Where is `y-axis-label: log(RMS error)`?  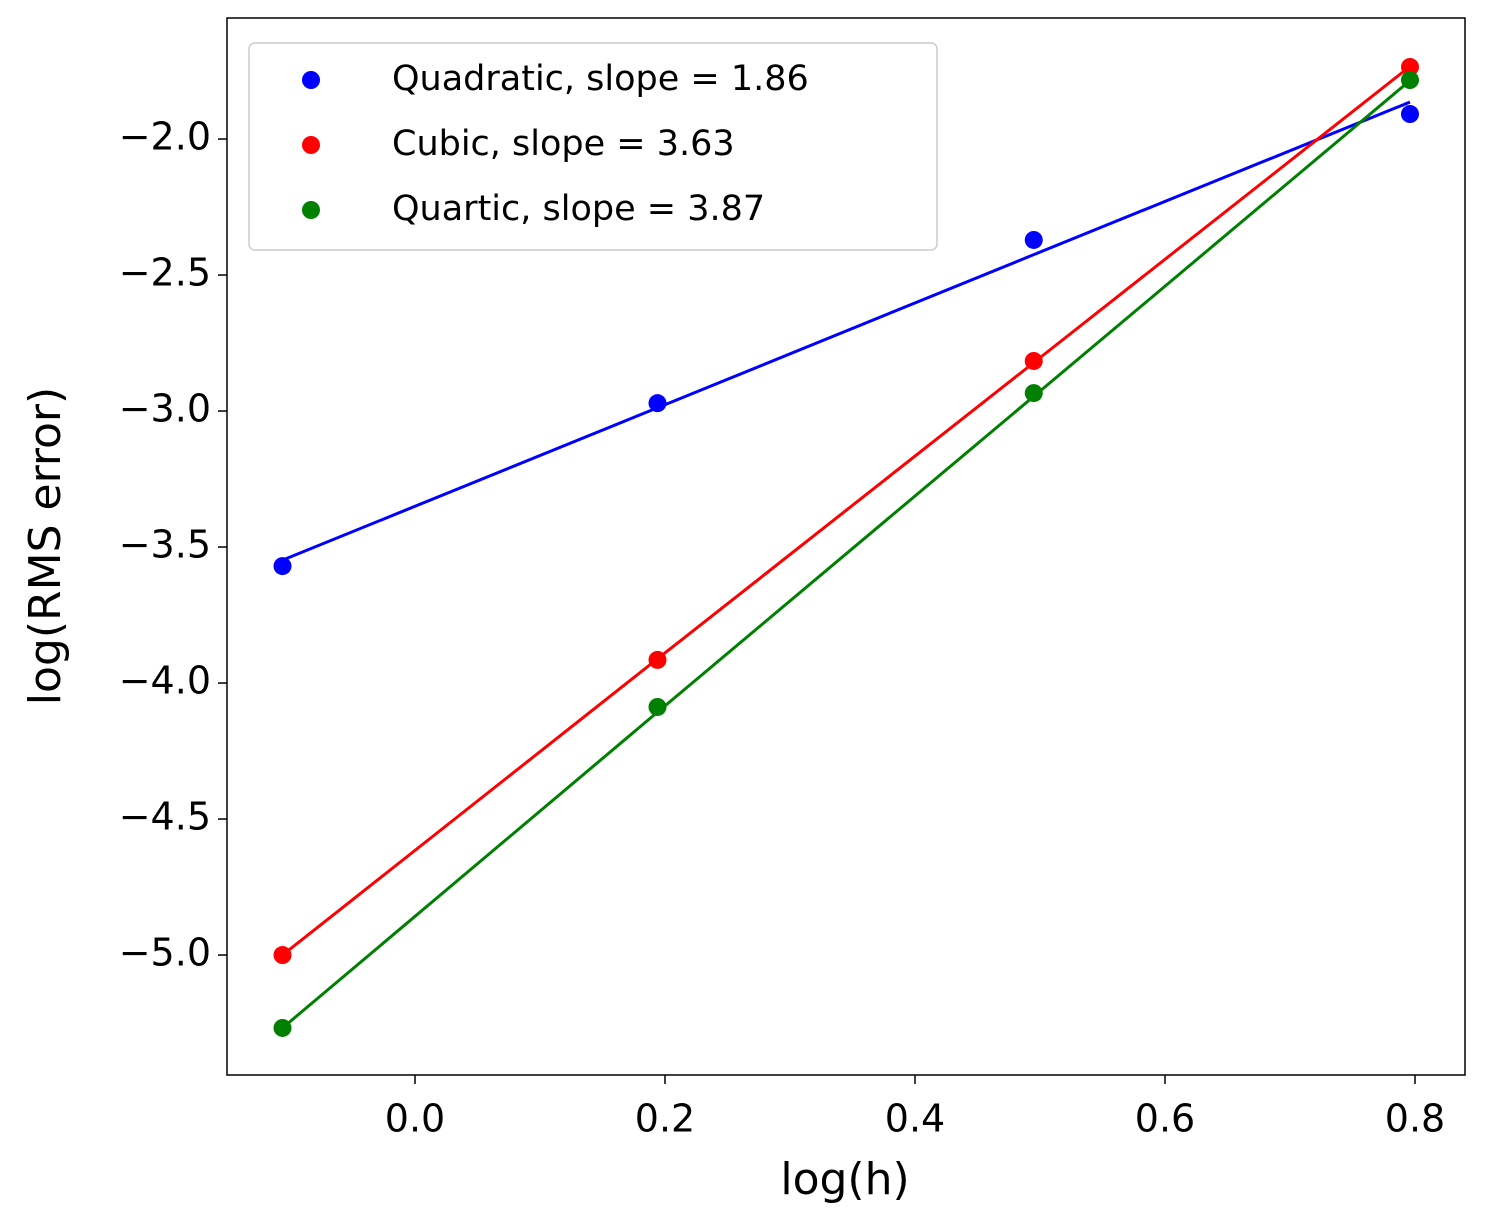 y-axis-label: log(RMS error) is located at coordinates (45, 546).